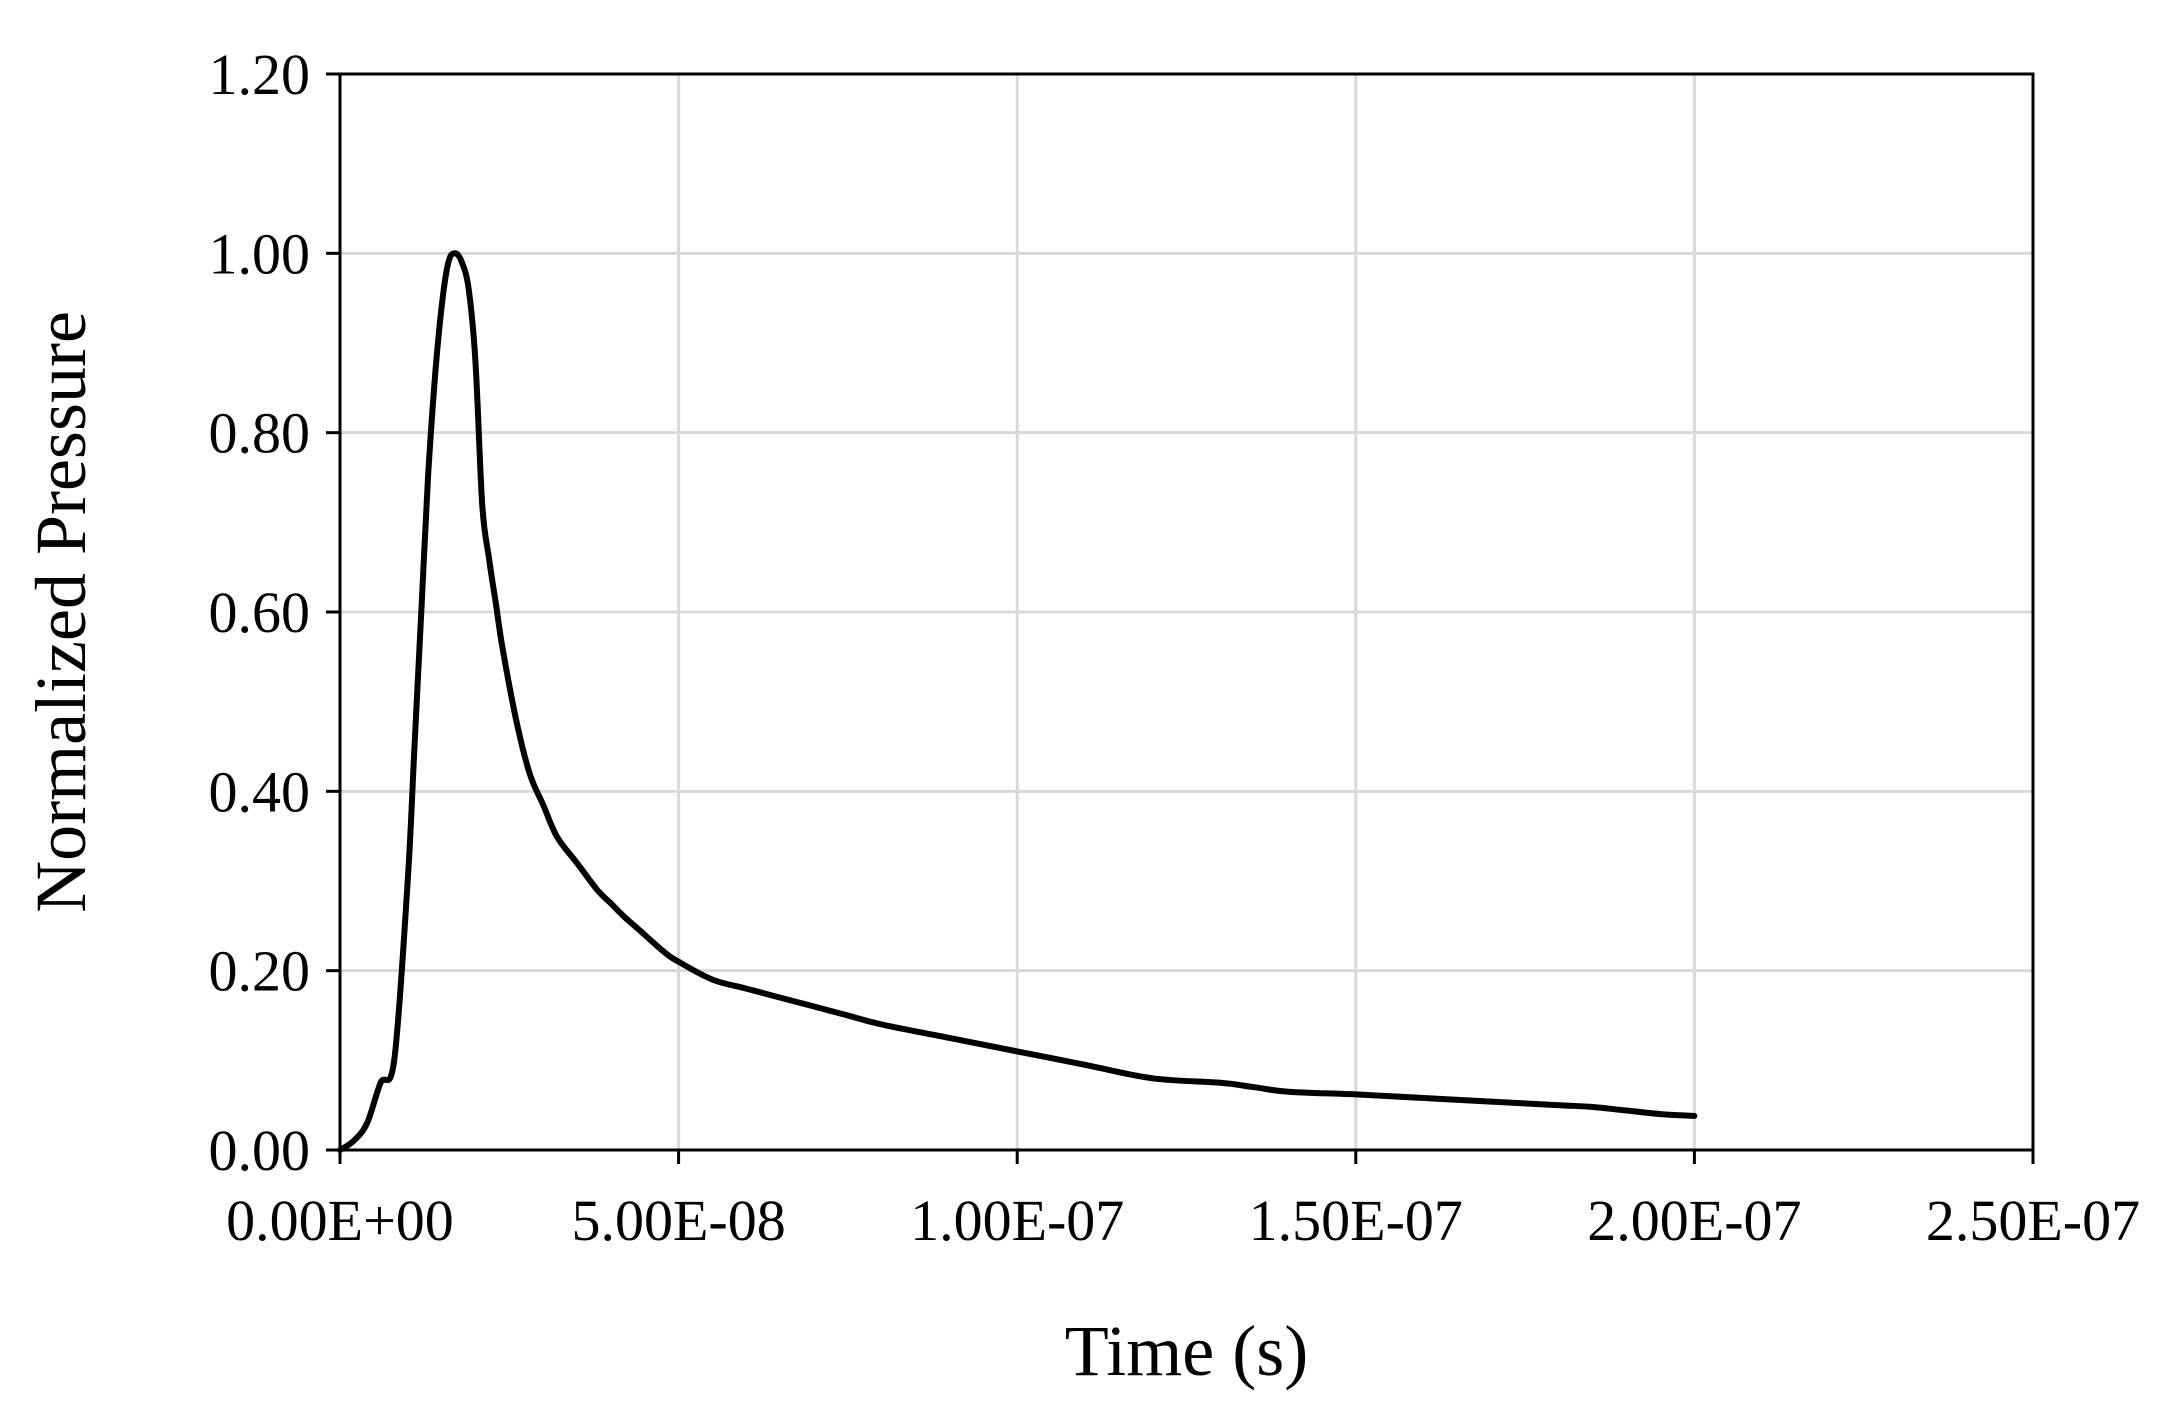  Describe the element at coordinates (260, 253) in the screenshot. I see `y-tick-label: 1.00` at that location.